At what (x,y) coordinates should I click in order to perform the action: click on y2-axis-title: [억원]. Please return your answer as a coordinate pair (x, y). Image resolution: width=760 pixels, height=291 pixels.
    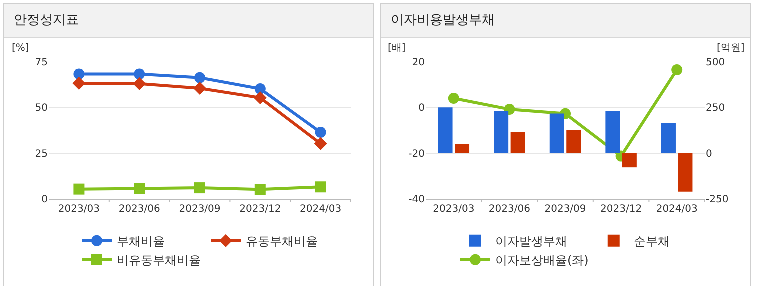
    Looking at the image, I should click on (731, 48).